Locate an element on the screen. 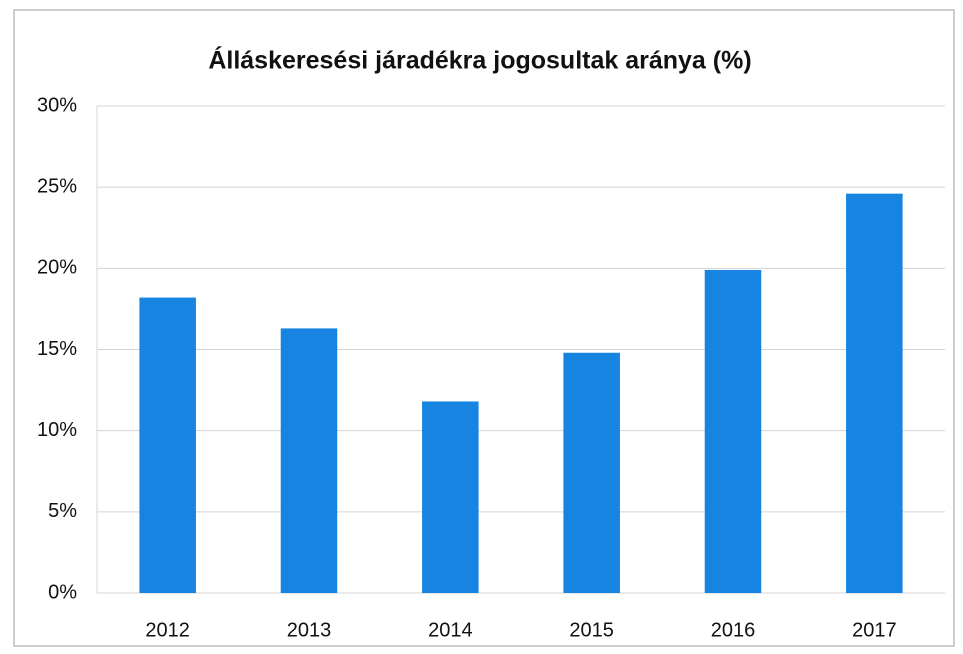 The image size is (963, 654). y-tick-label: 5% is located at coordinates (62, 511).